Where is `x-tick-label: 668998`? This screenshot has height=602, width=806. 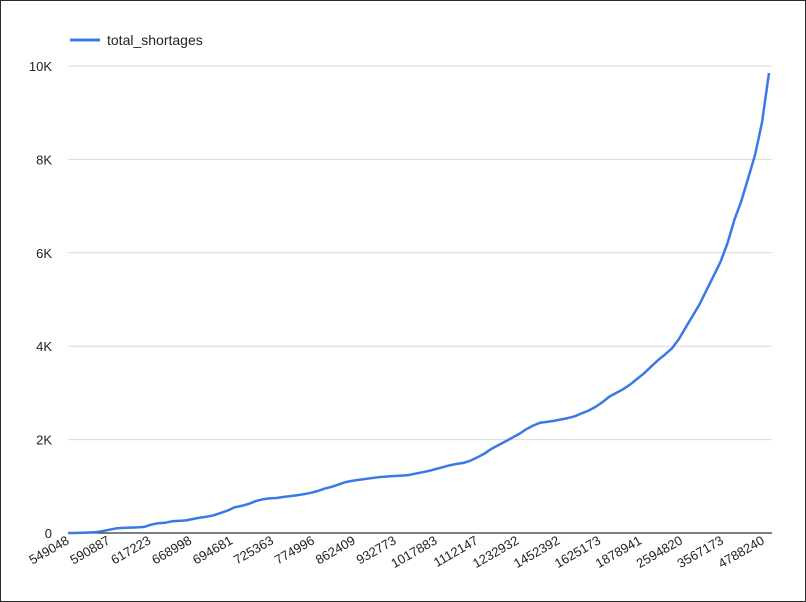 x-tick-label: 668998 is located at coordinates (171, 550).